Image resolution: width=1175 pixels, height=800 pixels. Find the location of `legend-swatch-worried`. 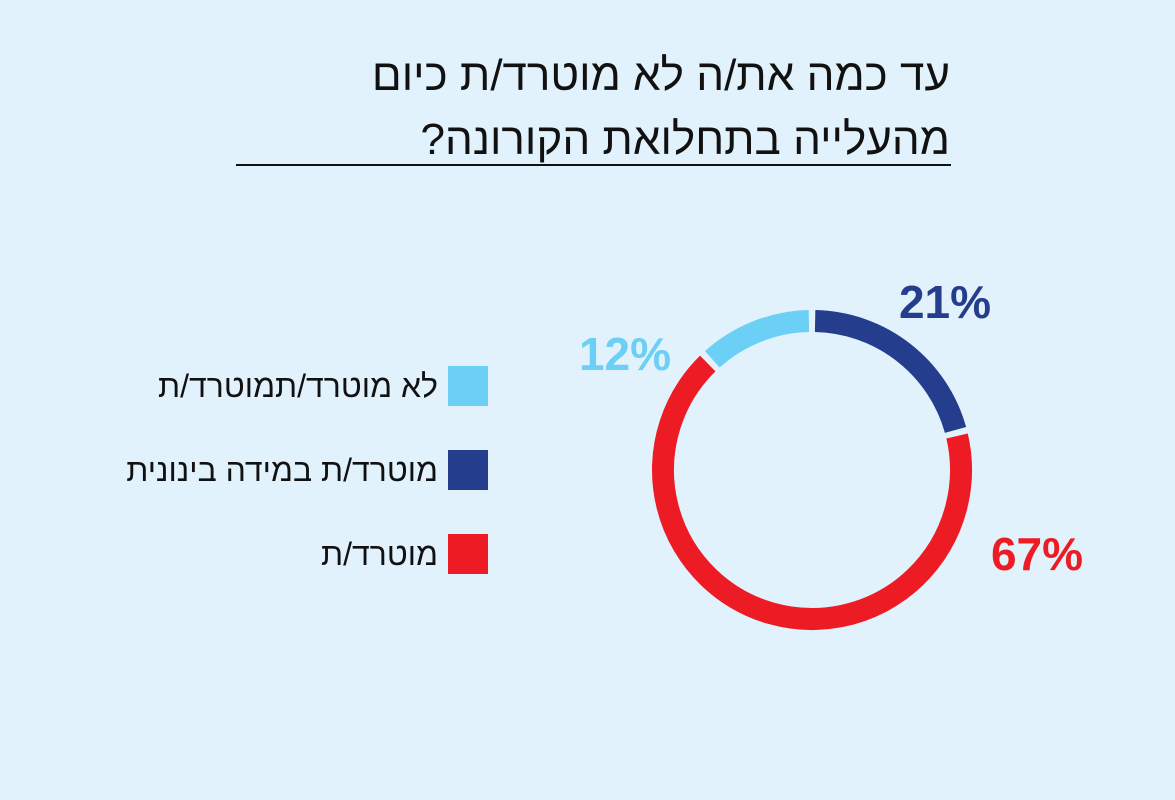

legend-swatch-worried is located at coordinates (468, 554).